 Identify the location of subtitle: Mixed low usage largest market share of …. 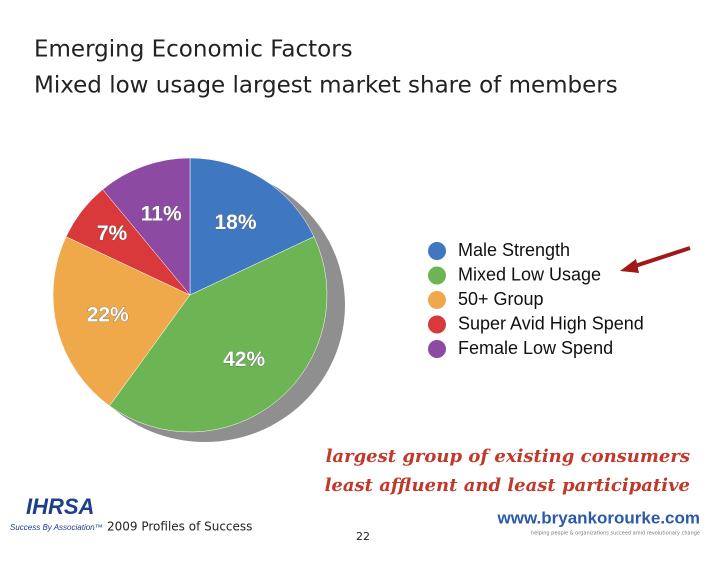
(326, 86).